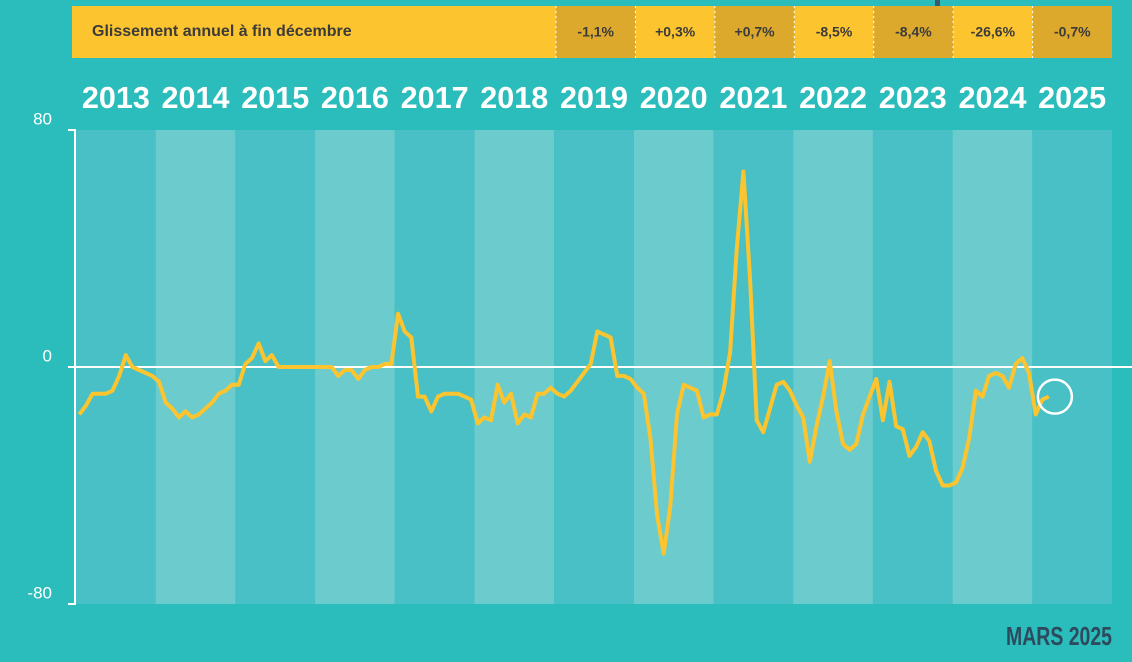 The image size is (1132, 662). What do you see at coordinates (833, 97) in the screenshot?
I see `x-tick-label: 2022` at bounding box center [833, 97].